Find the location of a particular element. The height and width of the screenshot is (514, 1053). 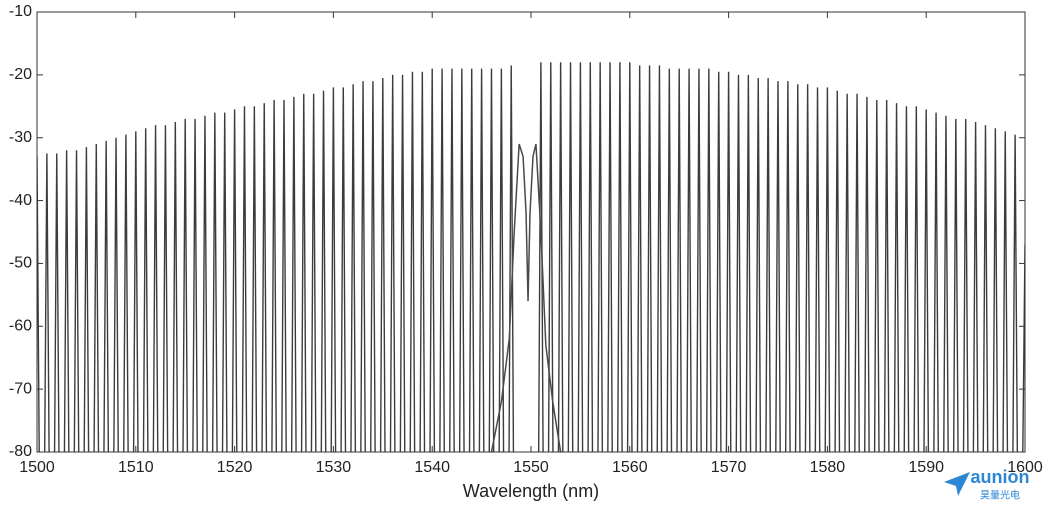

x-tick-label: 1510 is located at coordinates (136, 467).